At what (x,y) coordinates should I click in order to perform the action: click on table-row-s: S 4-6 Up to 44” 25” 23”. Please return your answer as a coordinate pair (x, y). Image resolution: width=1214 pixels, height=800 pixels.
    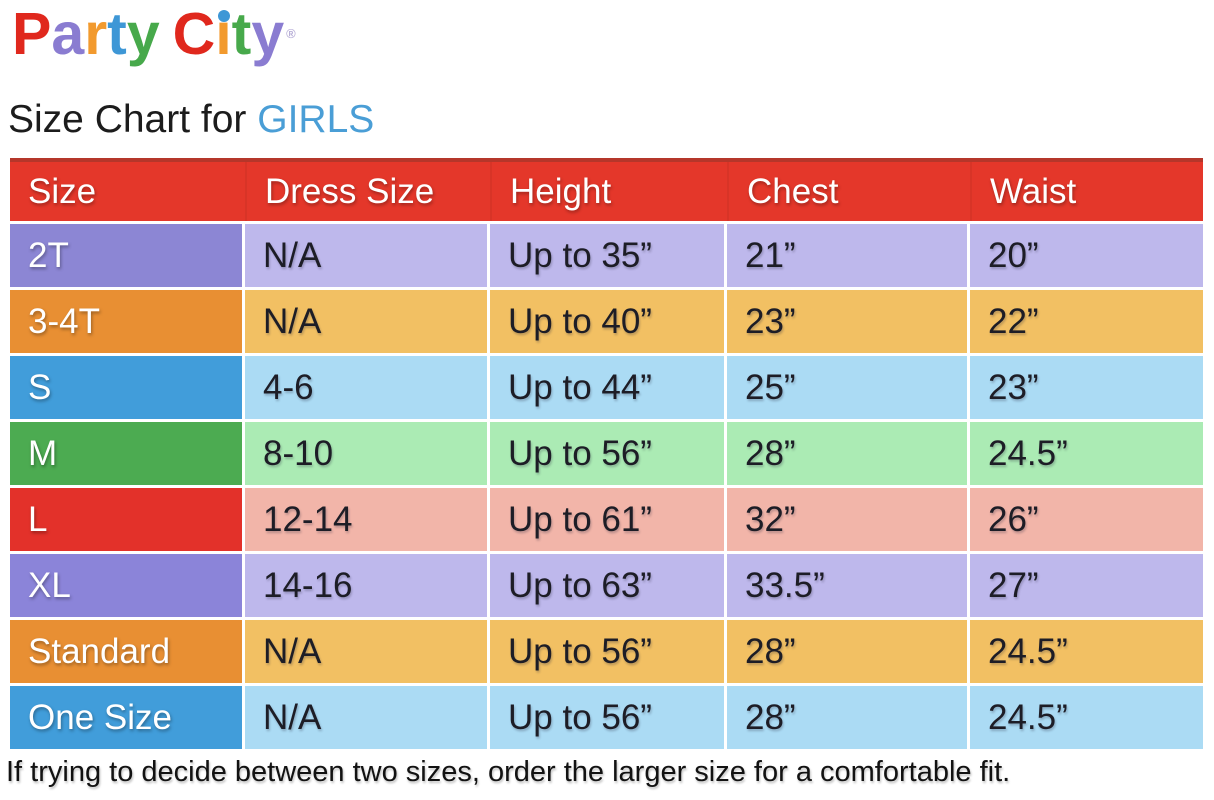
    Looking at the image, I should click on (606, 387).